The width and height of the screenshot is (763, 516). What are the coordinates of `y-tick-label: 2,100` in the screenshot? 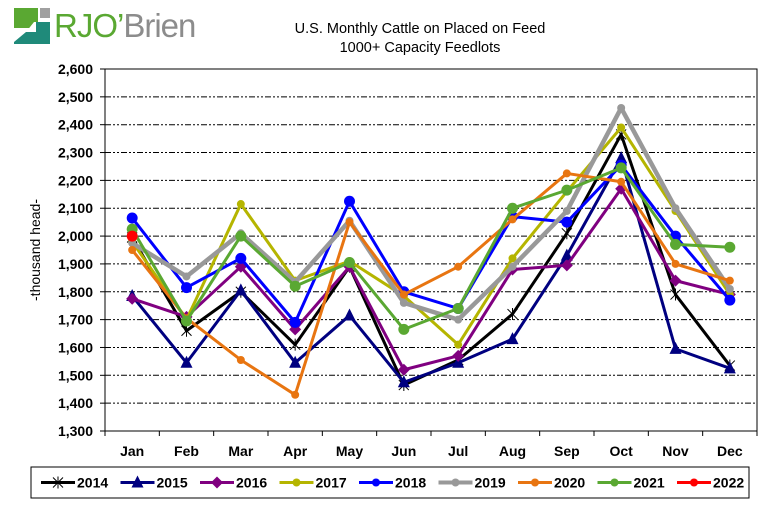 It's located at (75, 208).